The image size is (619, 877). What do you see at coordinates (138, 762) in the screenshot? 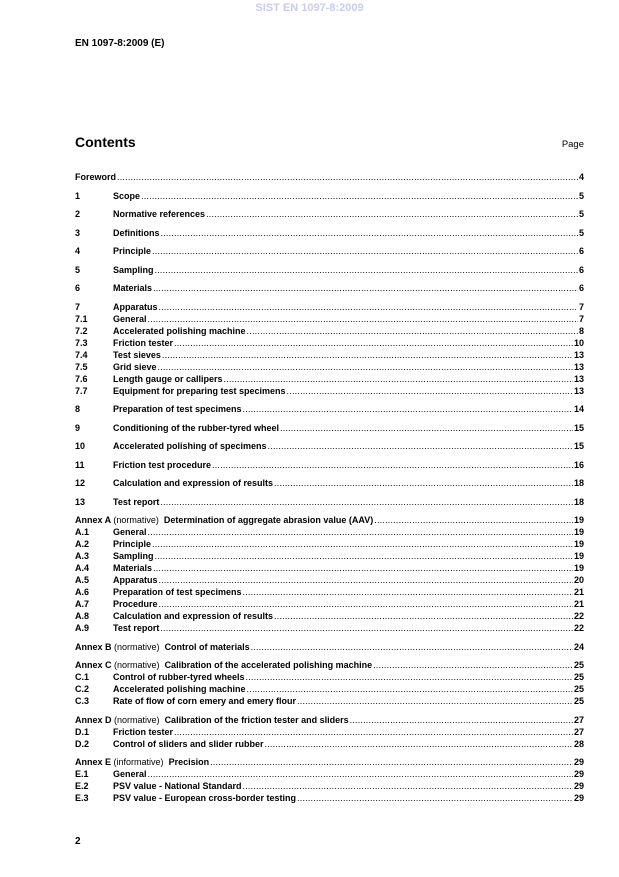
I see `annex-type: (informative)` at bounding box center [138, 762].